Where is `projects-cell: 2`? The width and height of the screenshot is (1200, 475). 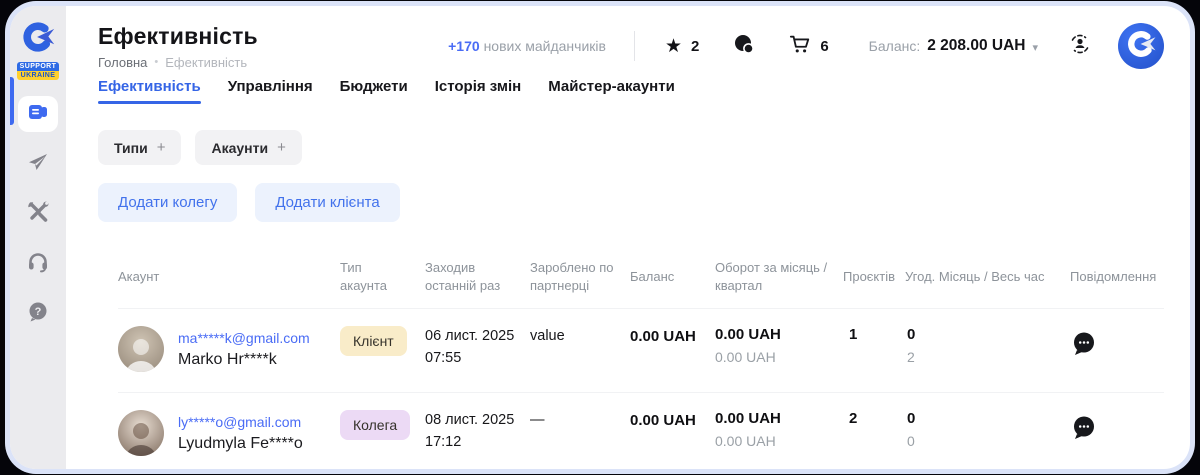 projects-cell: 2 is located at coordinates (874, 418).